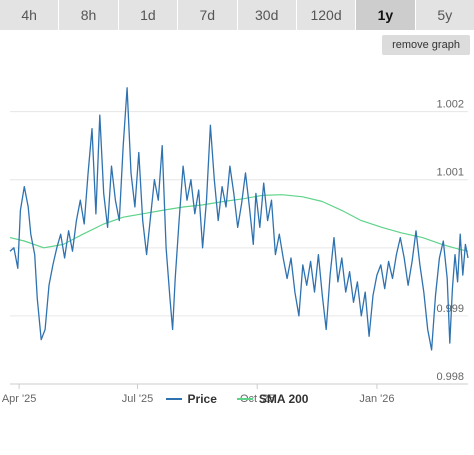 The height and width of the screenshot is (455, 474). I want to click on legend-swatch-price, so click(173, 399).